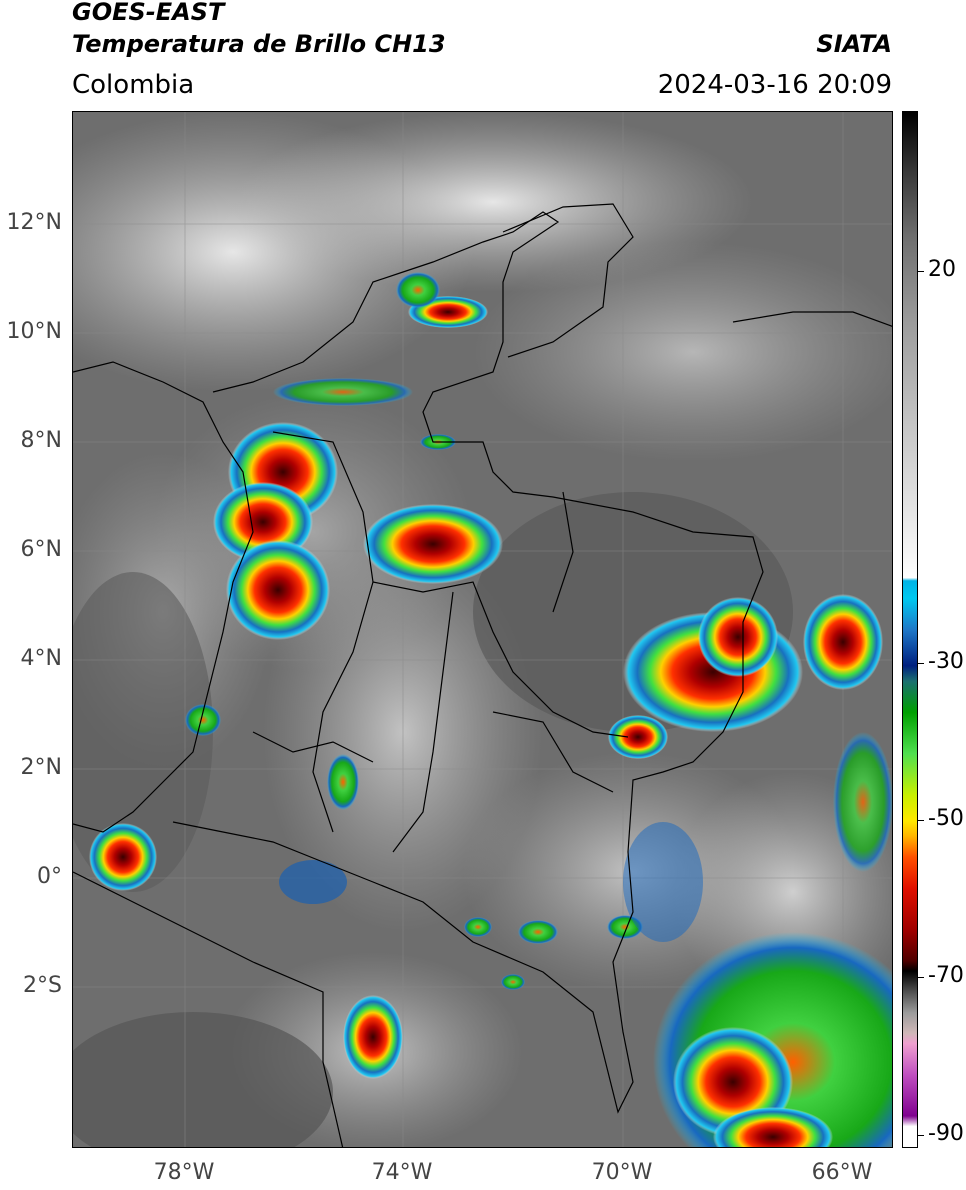  I want to click on colorbar-label-20: 20, so click(942, 269).